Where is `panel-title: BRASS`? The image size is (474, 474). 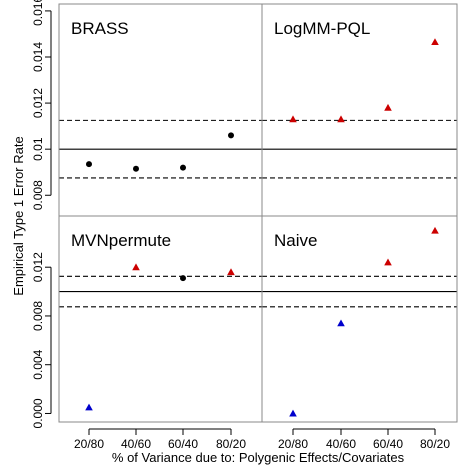 panel-title: BRASS is located at coordinates (100, 28).